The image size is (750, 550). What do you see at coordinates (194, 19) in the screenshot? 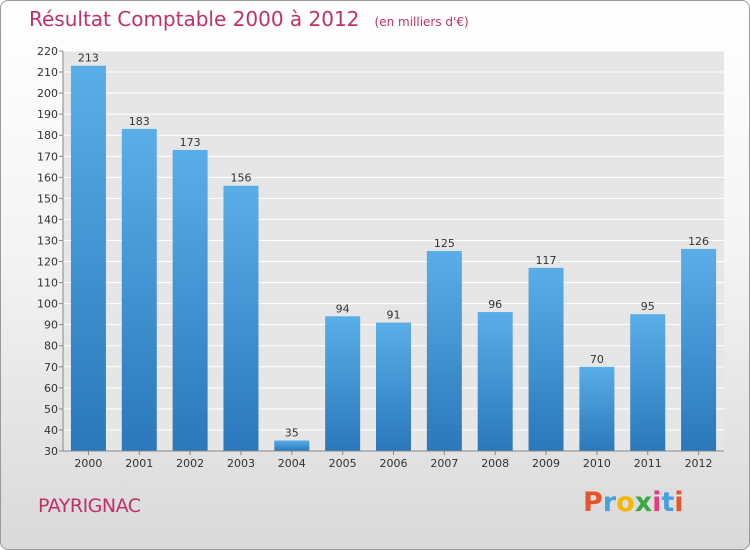
I see `title-main: Résultat Comptable 2000 à 2012` at bounding box center [194, 19].